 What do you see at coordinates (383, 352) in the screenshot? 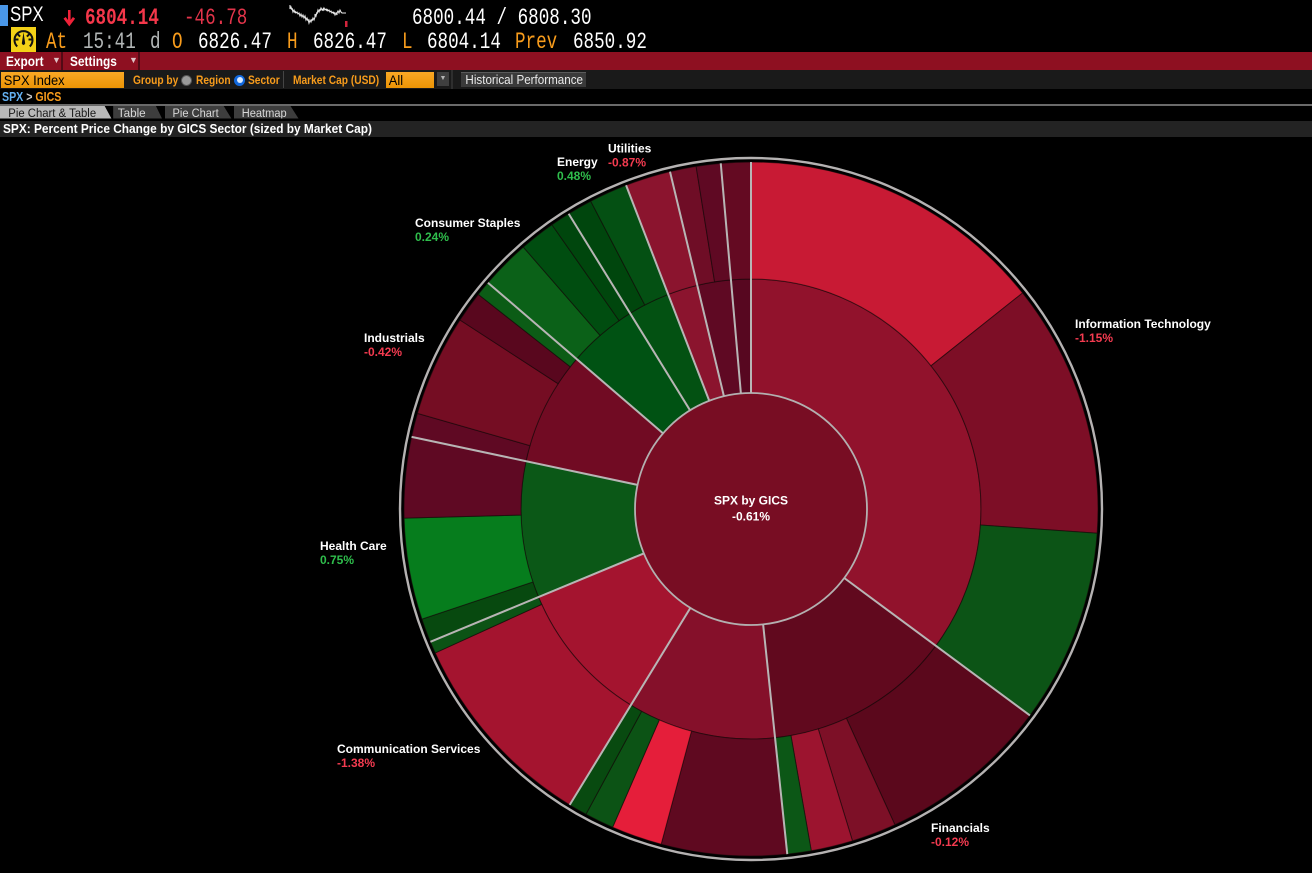
I see `svg-text: -0.42%` at bounding box center [383, 352].